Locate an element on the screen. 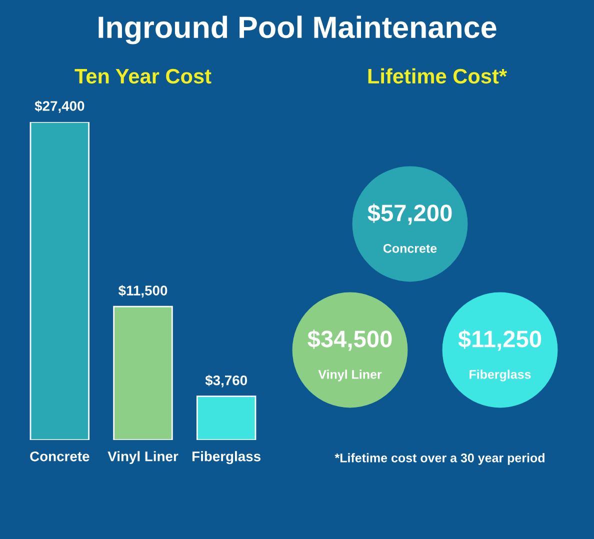  x-tick-label: Vinyl Liner is located at coordinates (143, 457).